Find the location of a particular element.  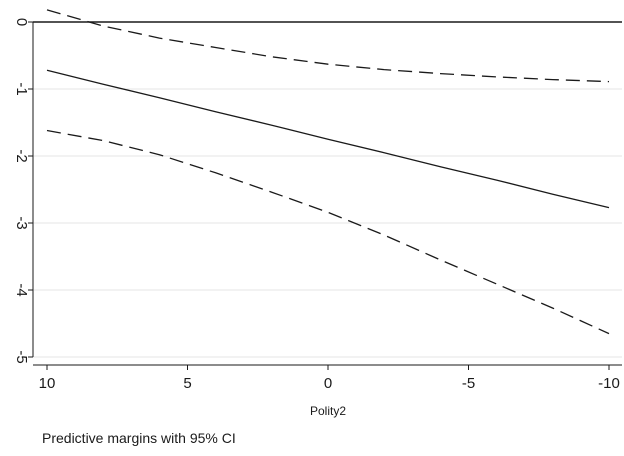

x-tick-label-4: -10 is located at coordinates (609, 383).